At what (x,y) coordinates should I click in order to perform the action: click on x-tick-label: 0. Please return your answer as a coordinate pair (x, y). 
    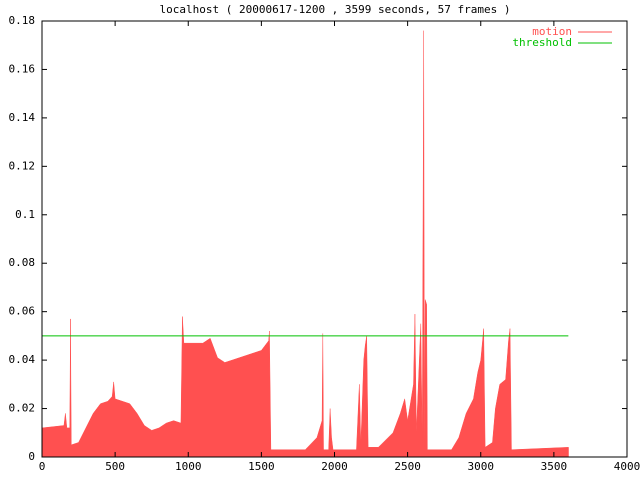
    Looking at the image, I should click on (42, 466).